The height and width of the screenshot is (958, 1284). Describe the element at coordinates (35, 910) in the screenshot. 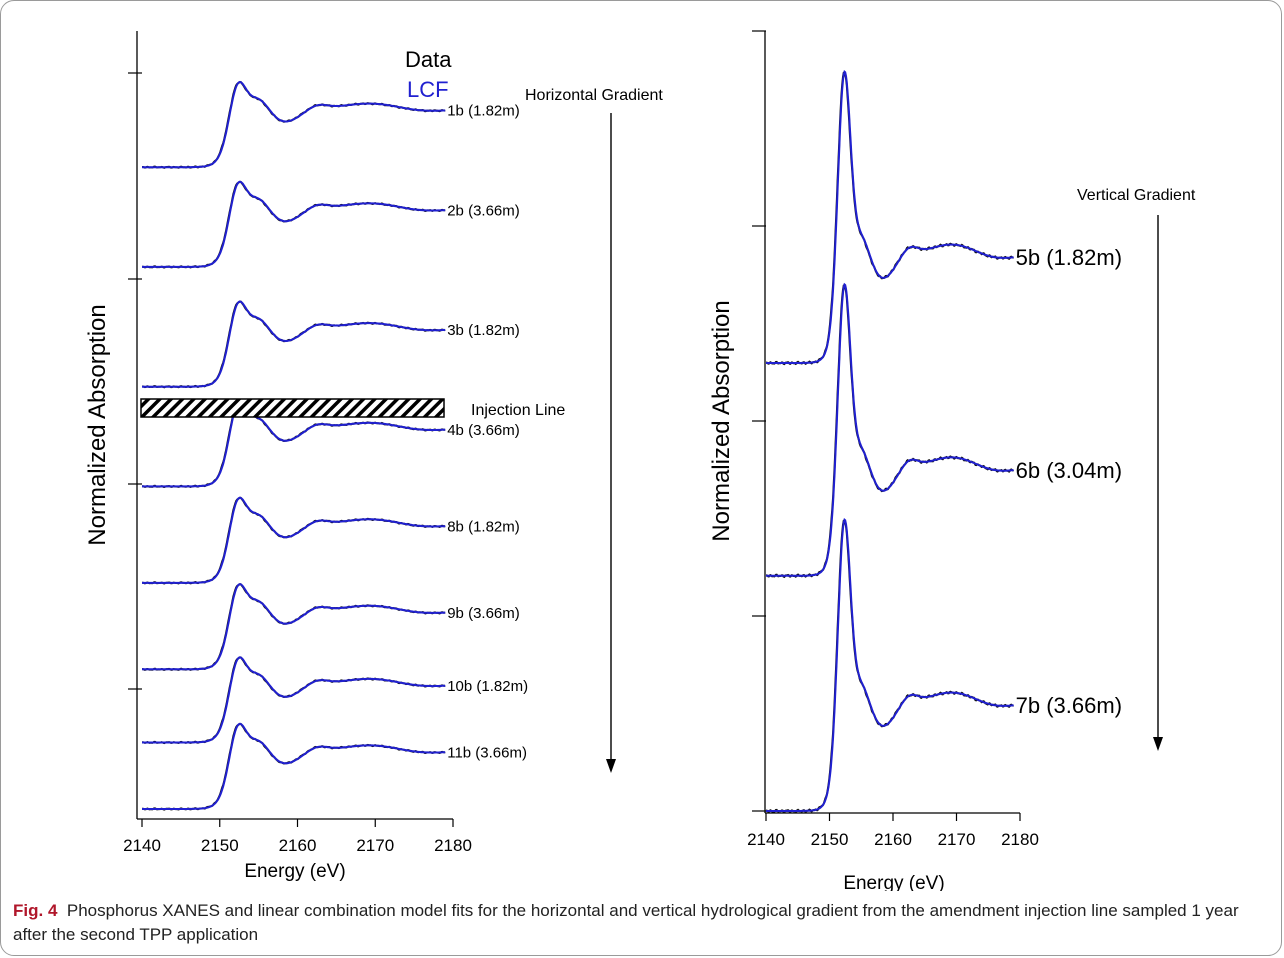

I see `caption-label: Fig. 4` at that location.